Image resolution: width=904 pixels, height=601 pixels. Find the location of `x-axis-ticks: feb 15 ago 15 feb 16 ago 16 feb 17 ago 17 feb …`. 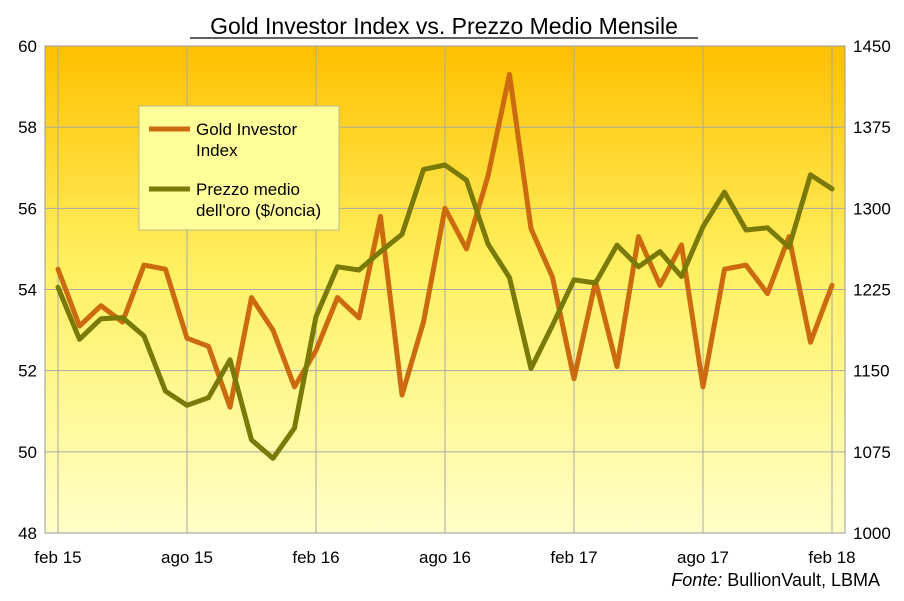

x-axis-ticks: feb 15 ago 15 feb 16 ago 16 feb 17 ago 17 feb … is located at coordinates (444, 557).